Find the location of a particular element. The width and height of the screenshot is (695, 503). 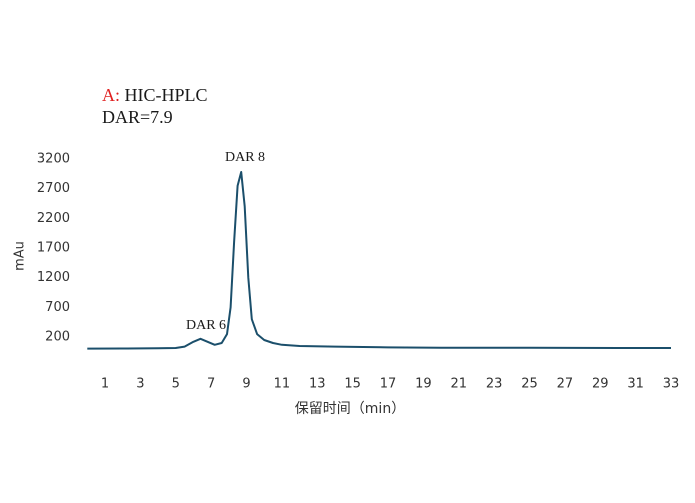

chart-title-line: A: HIC-HPLC is located at coordinates (155, 95).